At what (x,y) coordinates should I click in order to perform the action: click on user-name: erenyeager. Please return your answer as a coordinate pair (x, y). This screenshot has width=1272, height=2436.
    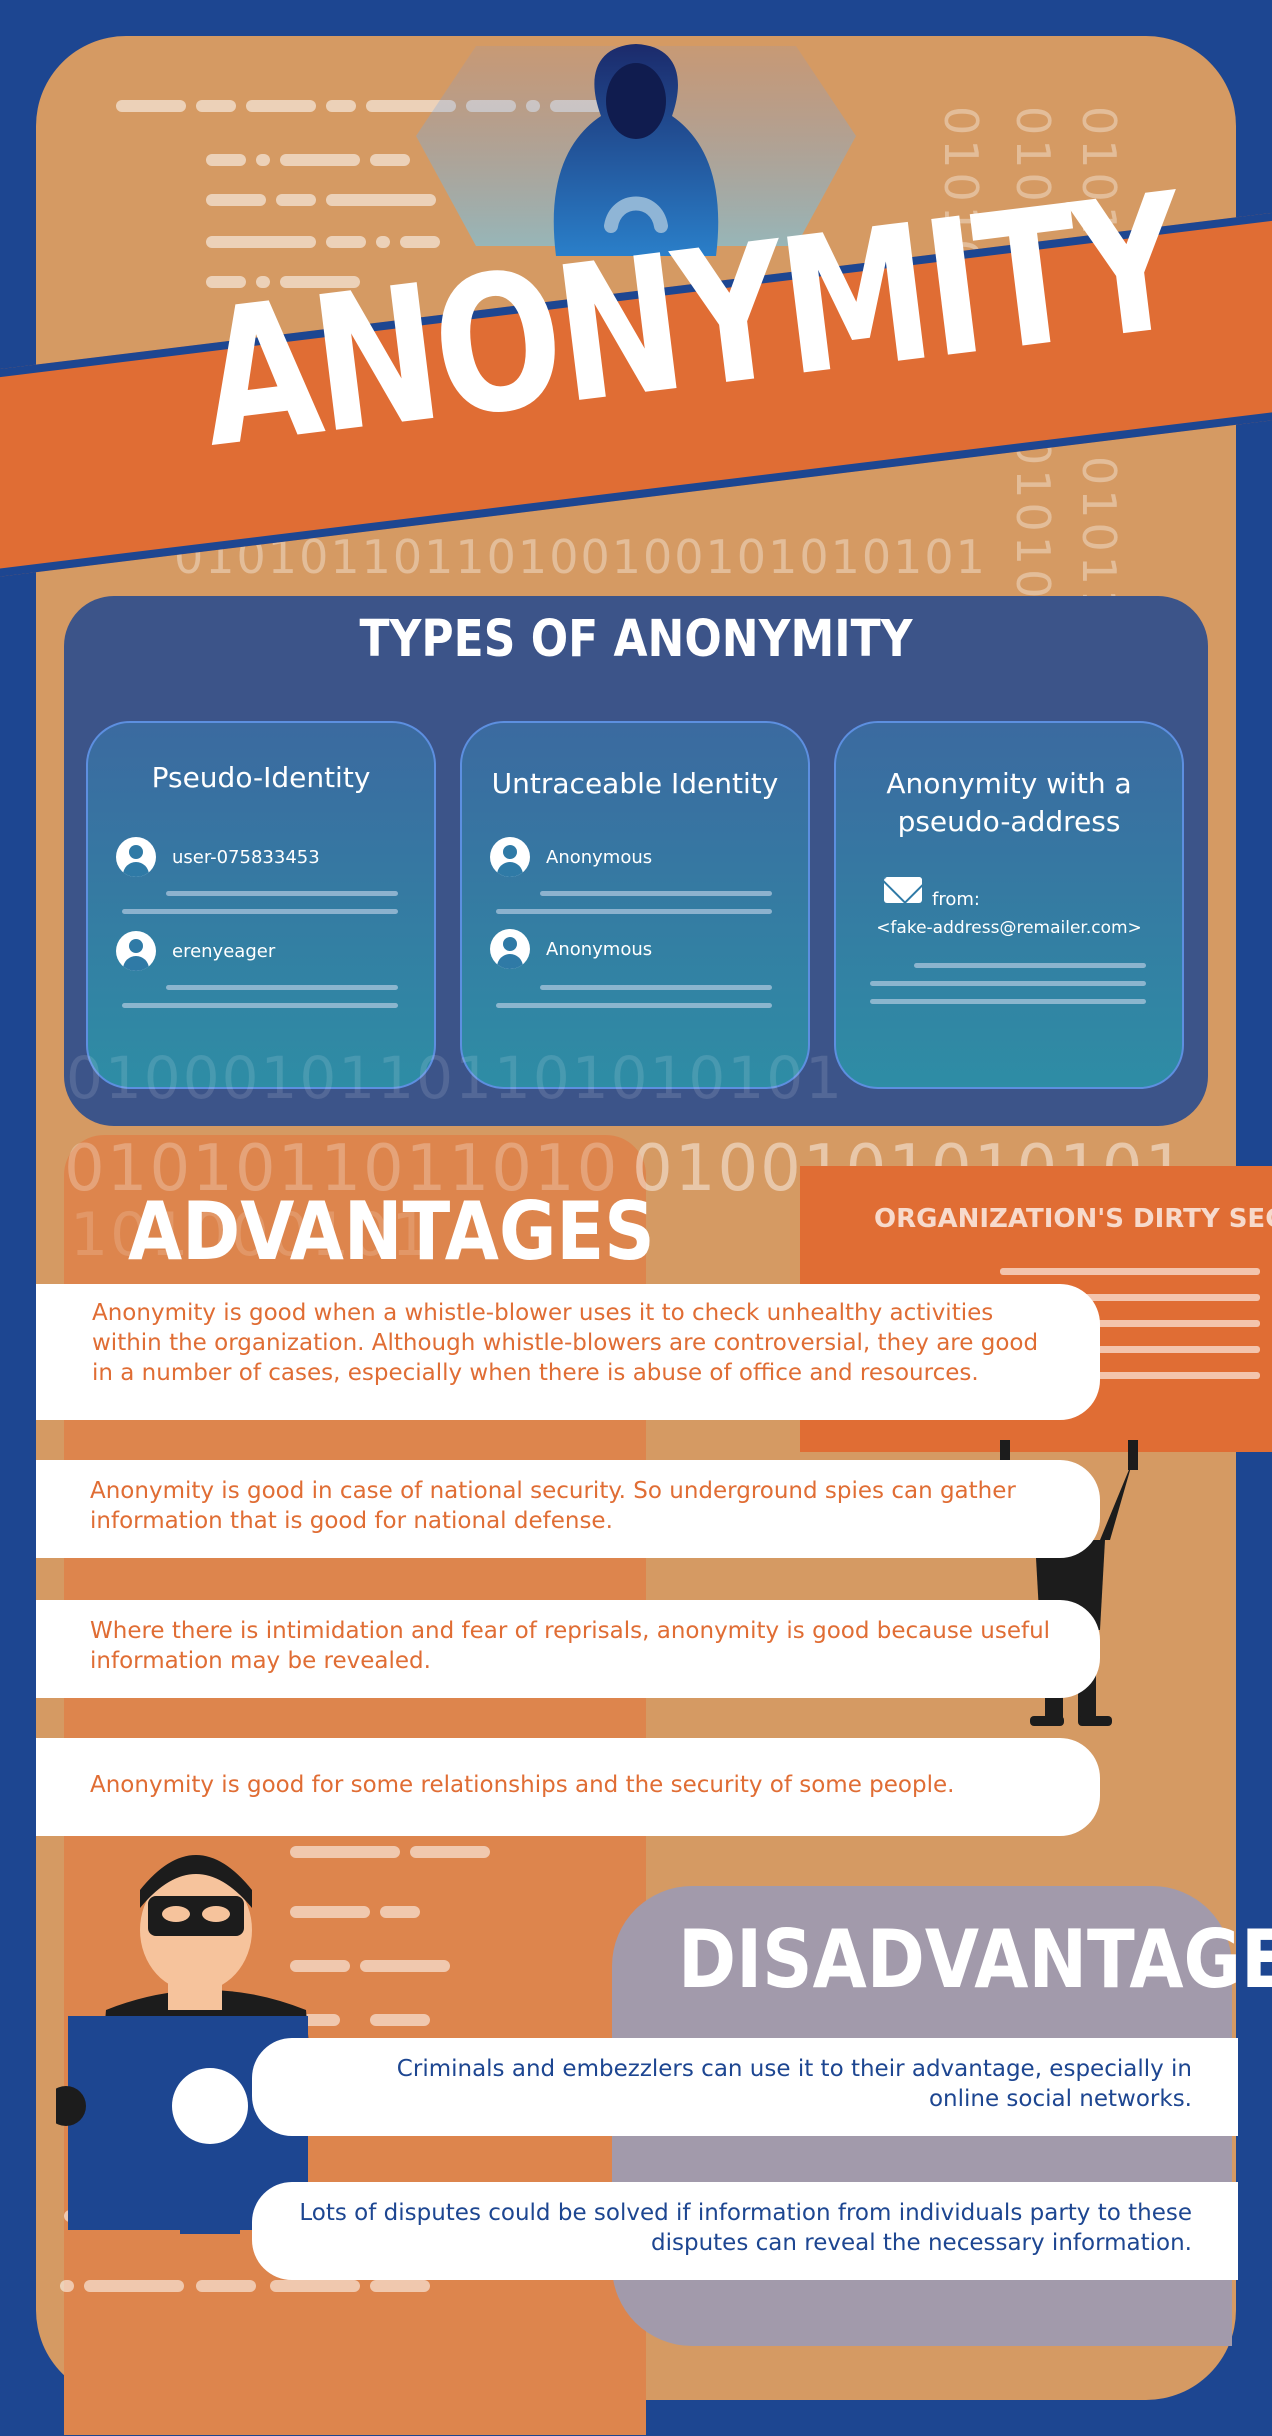
    Looking at the image, I should click on (224, 951).